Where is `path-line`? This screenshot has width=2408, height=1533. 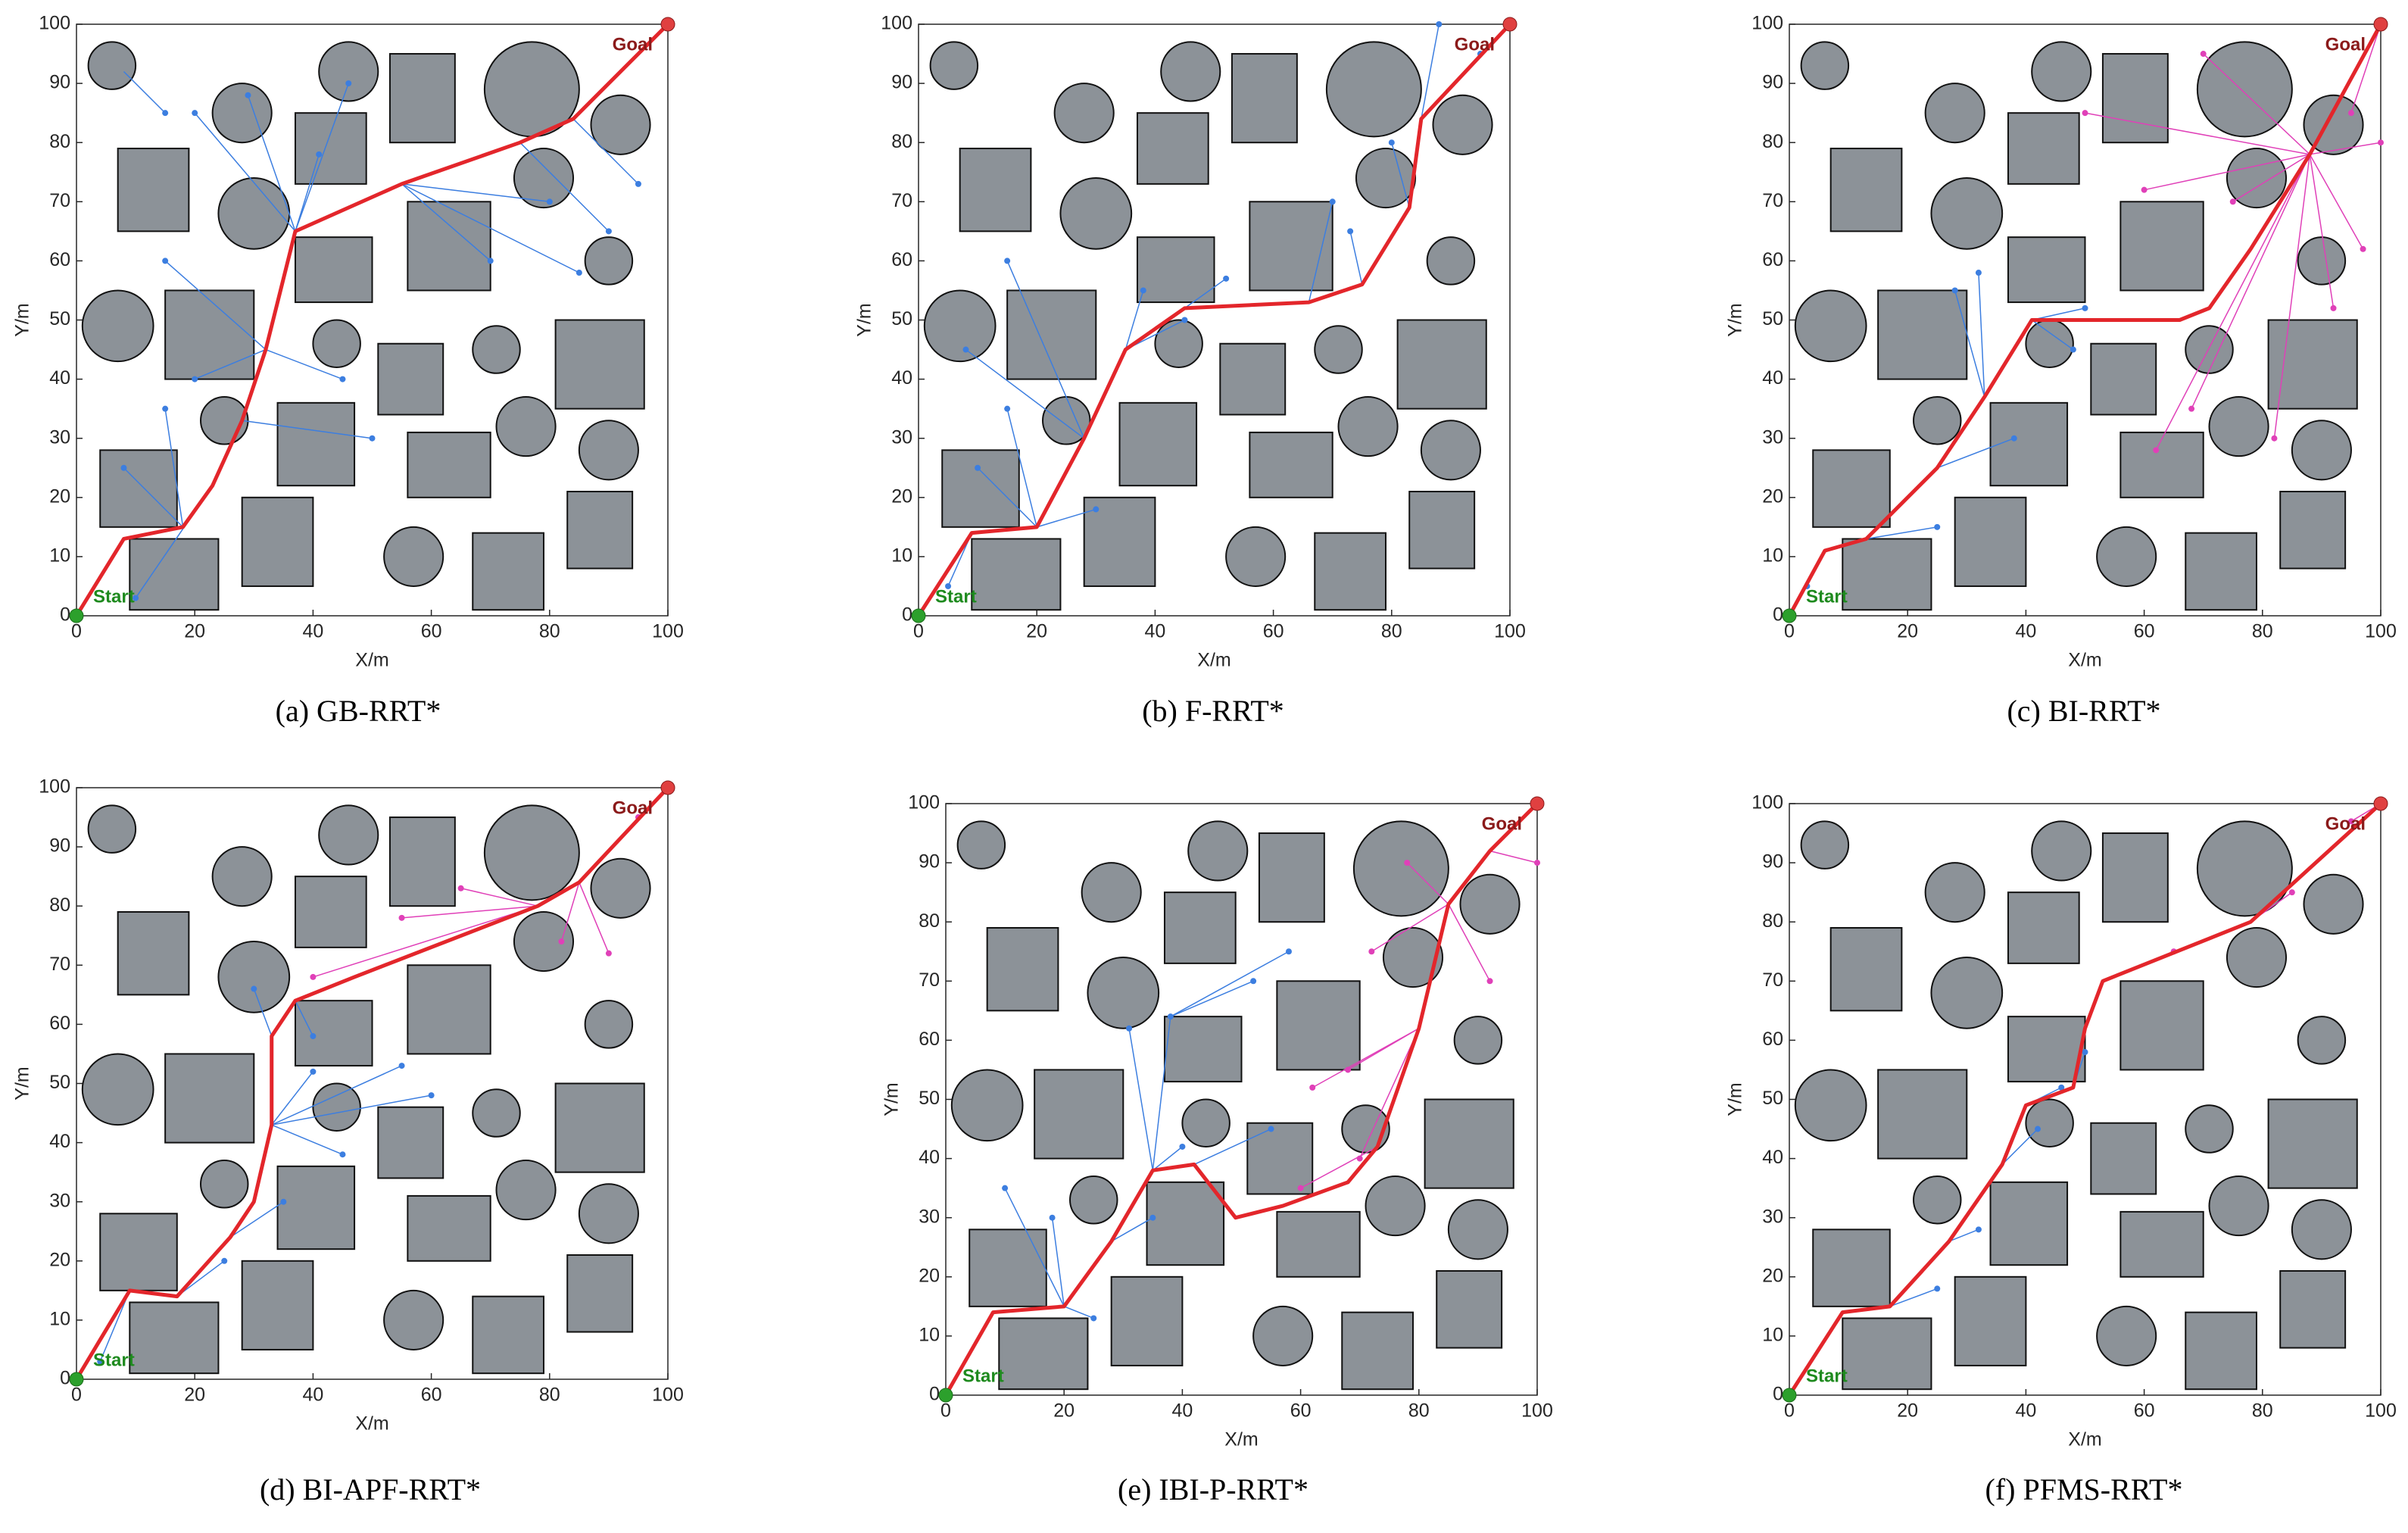 path-line is located at coordinates (1213, 320).